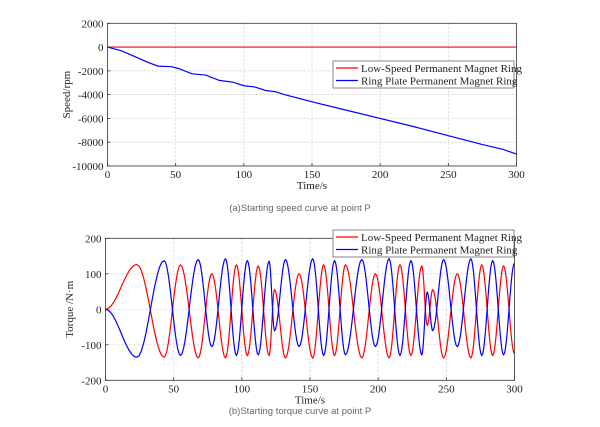 The height and width of the screenshot is (427, 600). What do you see at coordinates (70, 308) in the screenshot?
I see `y-axis-label: Torque /N·m` at bounding box center [70, 308].